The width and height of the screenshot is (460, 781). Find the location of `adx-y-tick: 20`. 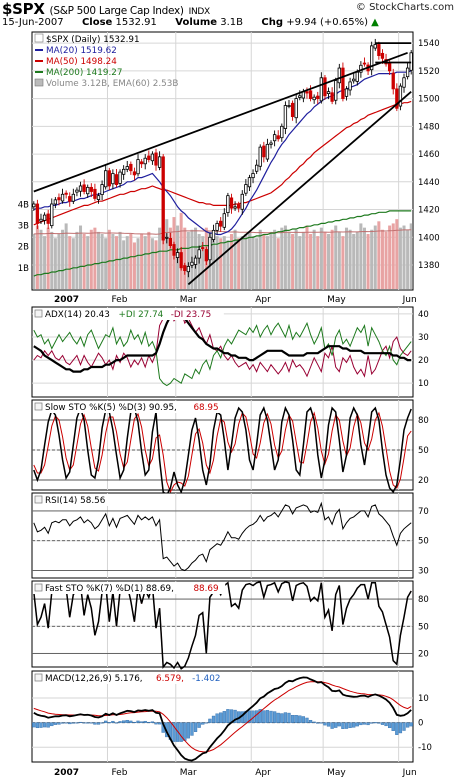

adx-y-tick: 20 is located at coordinates (423, 361).